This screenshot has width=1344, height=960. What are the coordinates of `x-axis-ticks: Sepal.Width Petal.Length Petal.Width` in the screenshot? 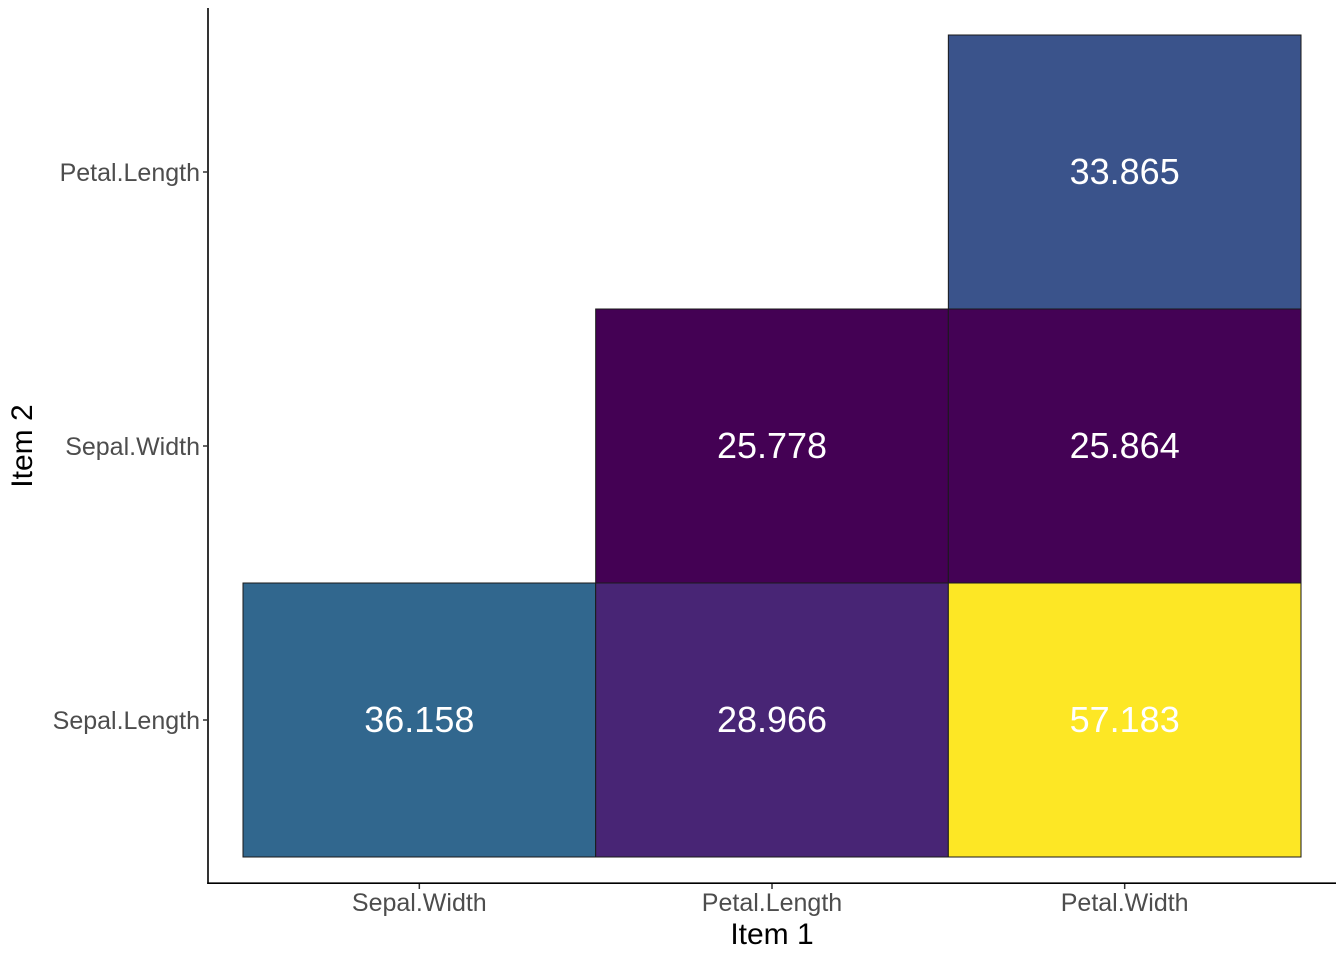 It's located at (770, 900).